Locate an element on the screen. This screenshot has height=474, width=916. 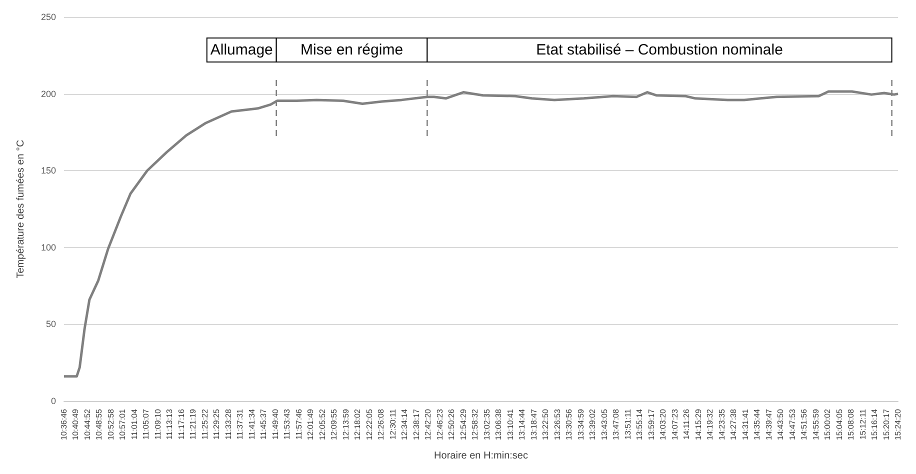
x-tick-label: 12:13:59 is located at coordinates (345, 424).